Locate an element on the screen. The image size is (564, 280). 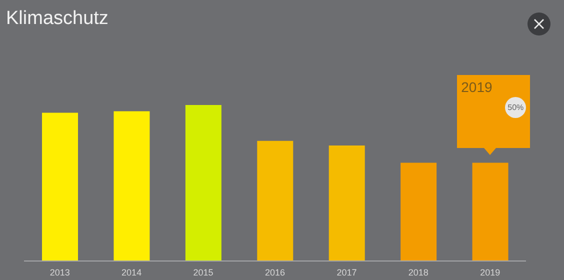
annotation: 50% is located at coordinates (515, 107).